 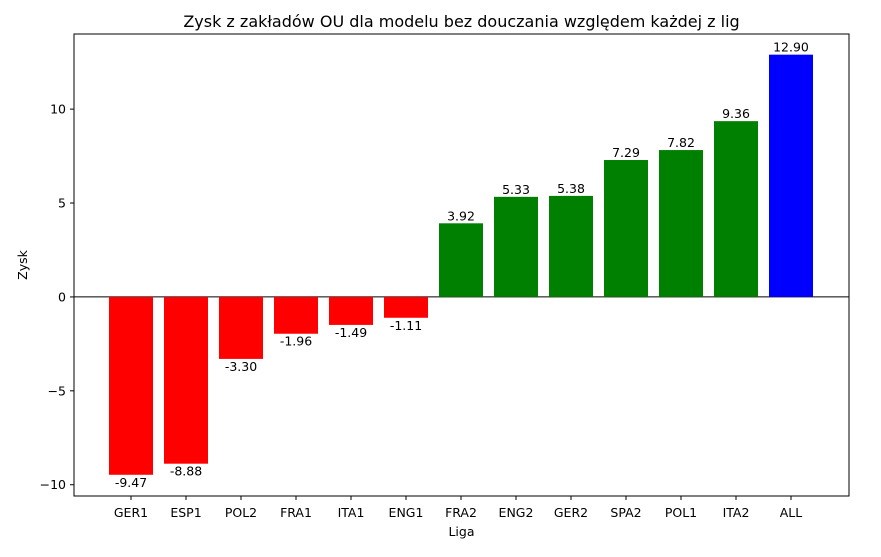 What do you see at coordinates (626, 228) in the screenshot?
I see `bar-spa2` at bounding box center [626, 228].